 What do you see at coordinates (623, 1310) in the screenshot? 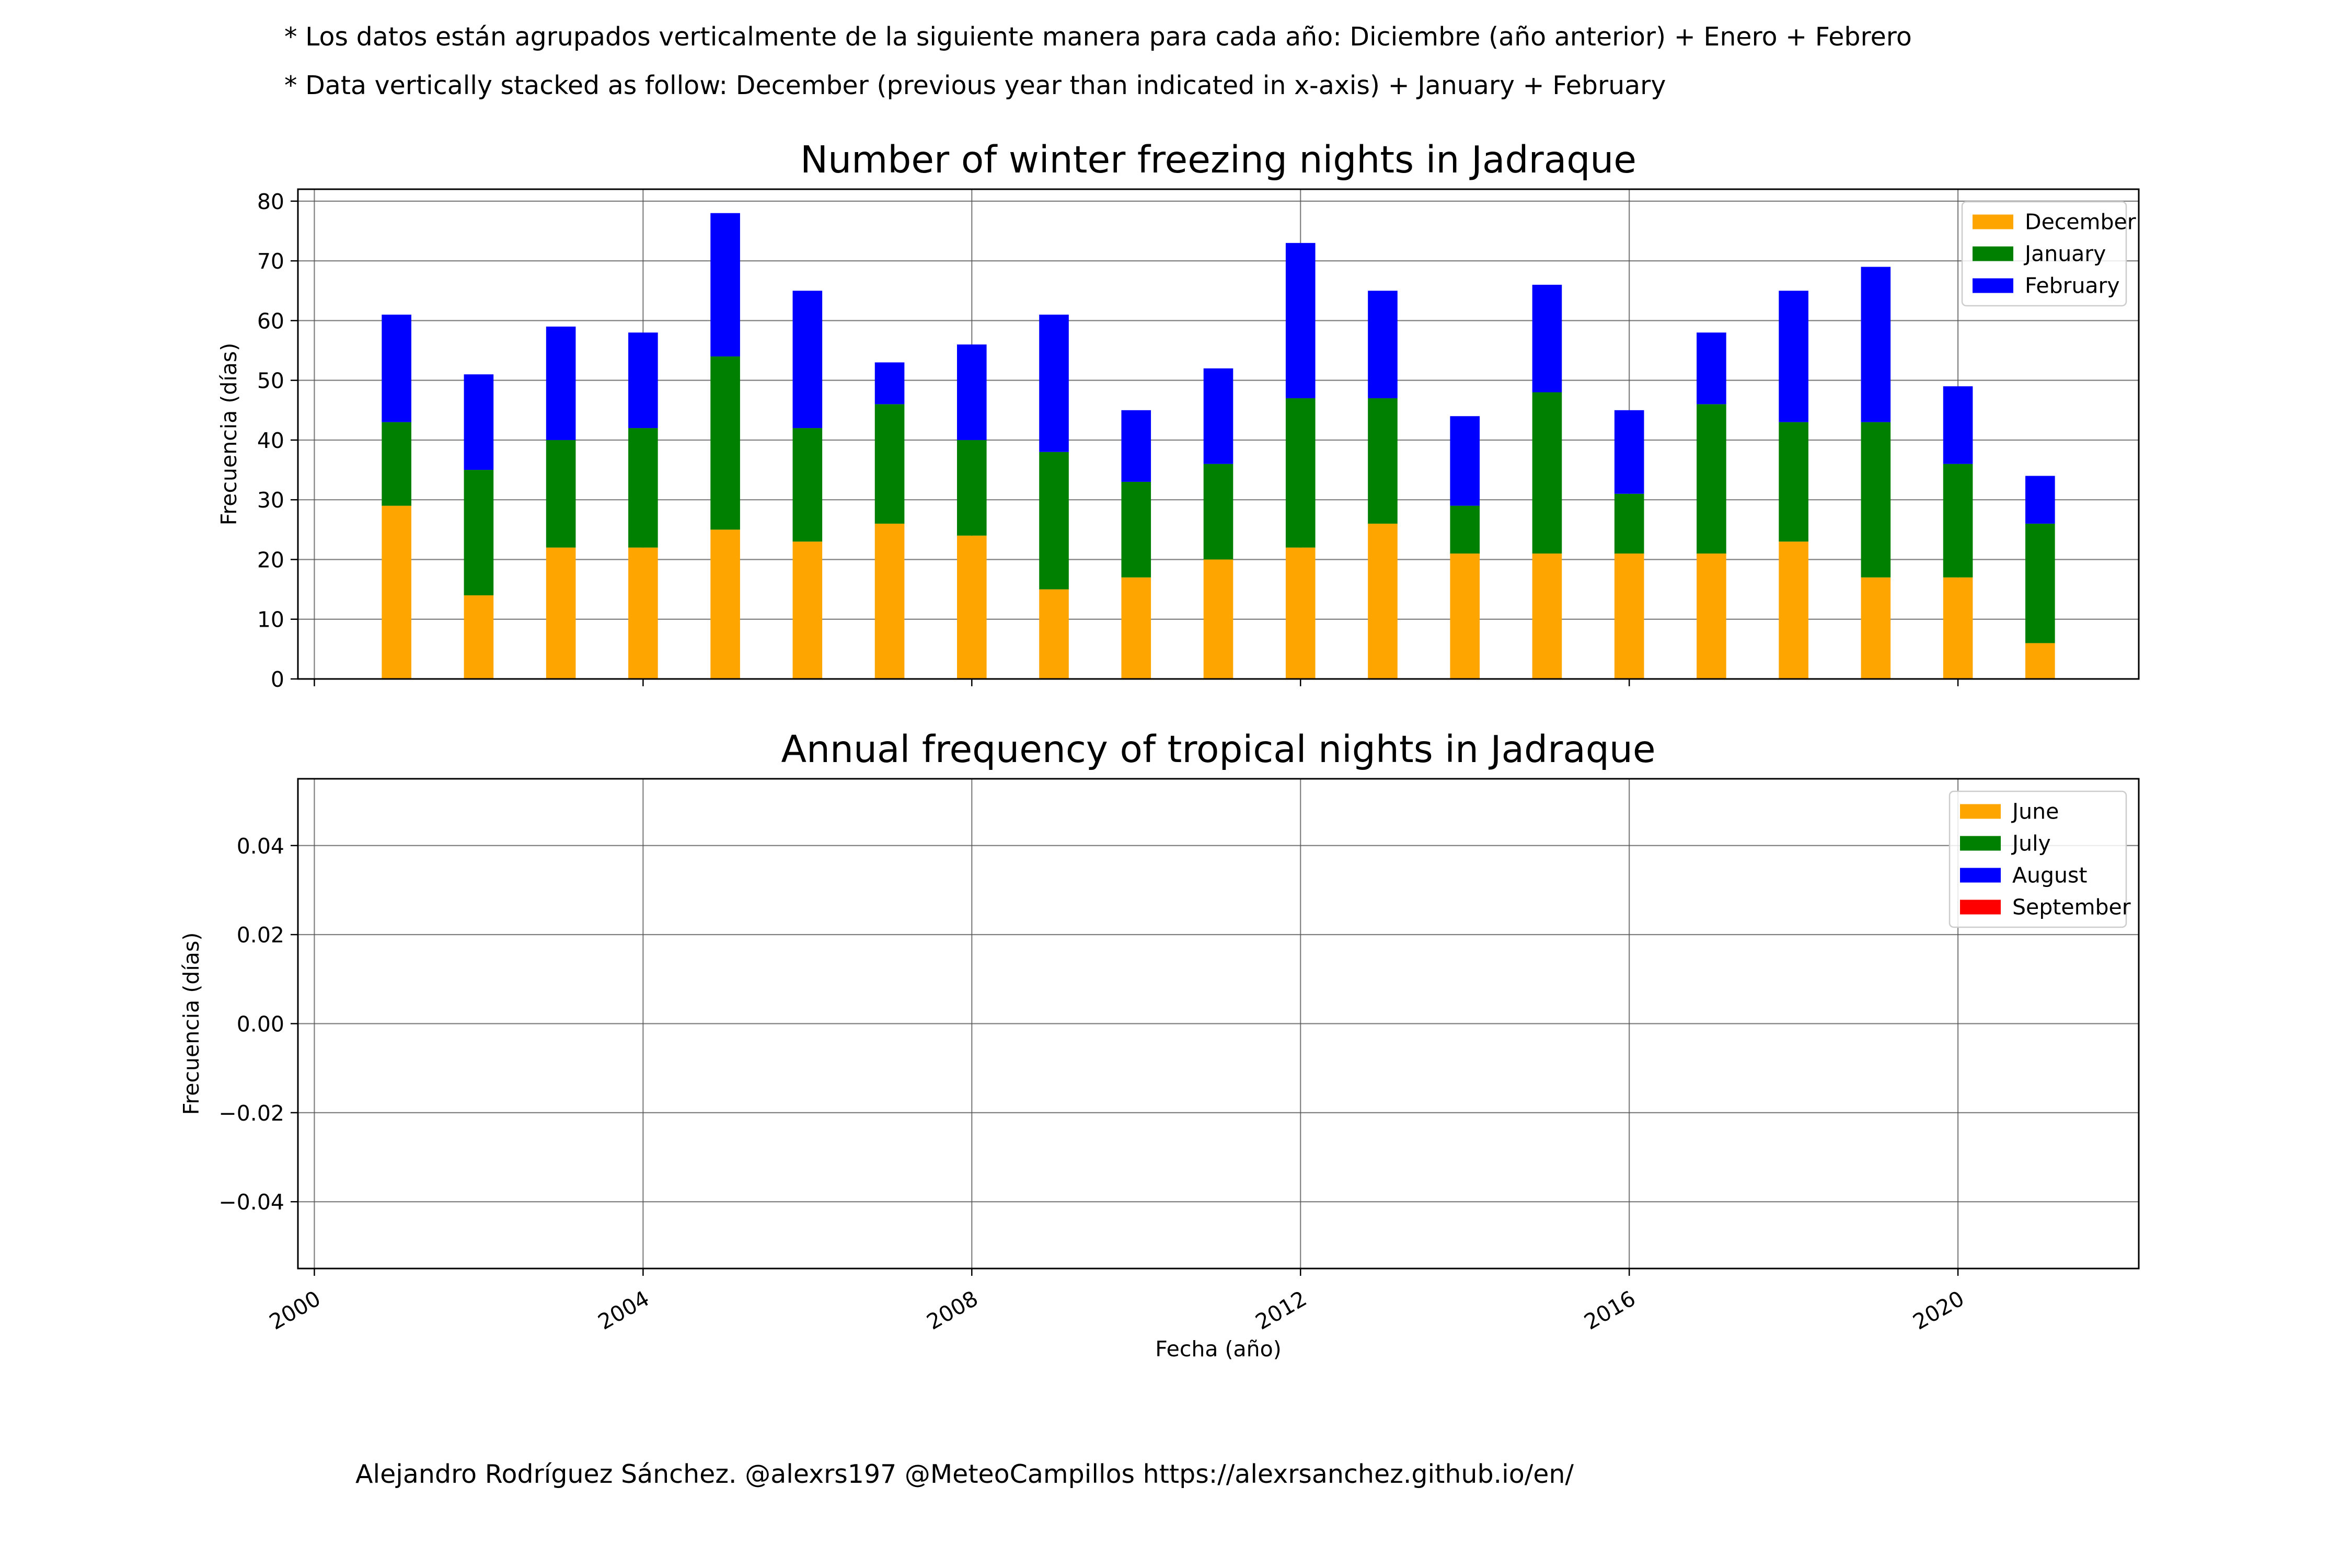
I see `x-tick-label: 2004` at bounding box center [623, 1310].